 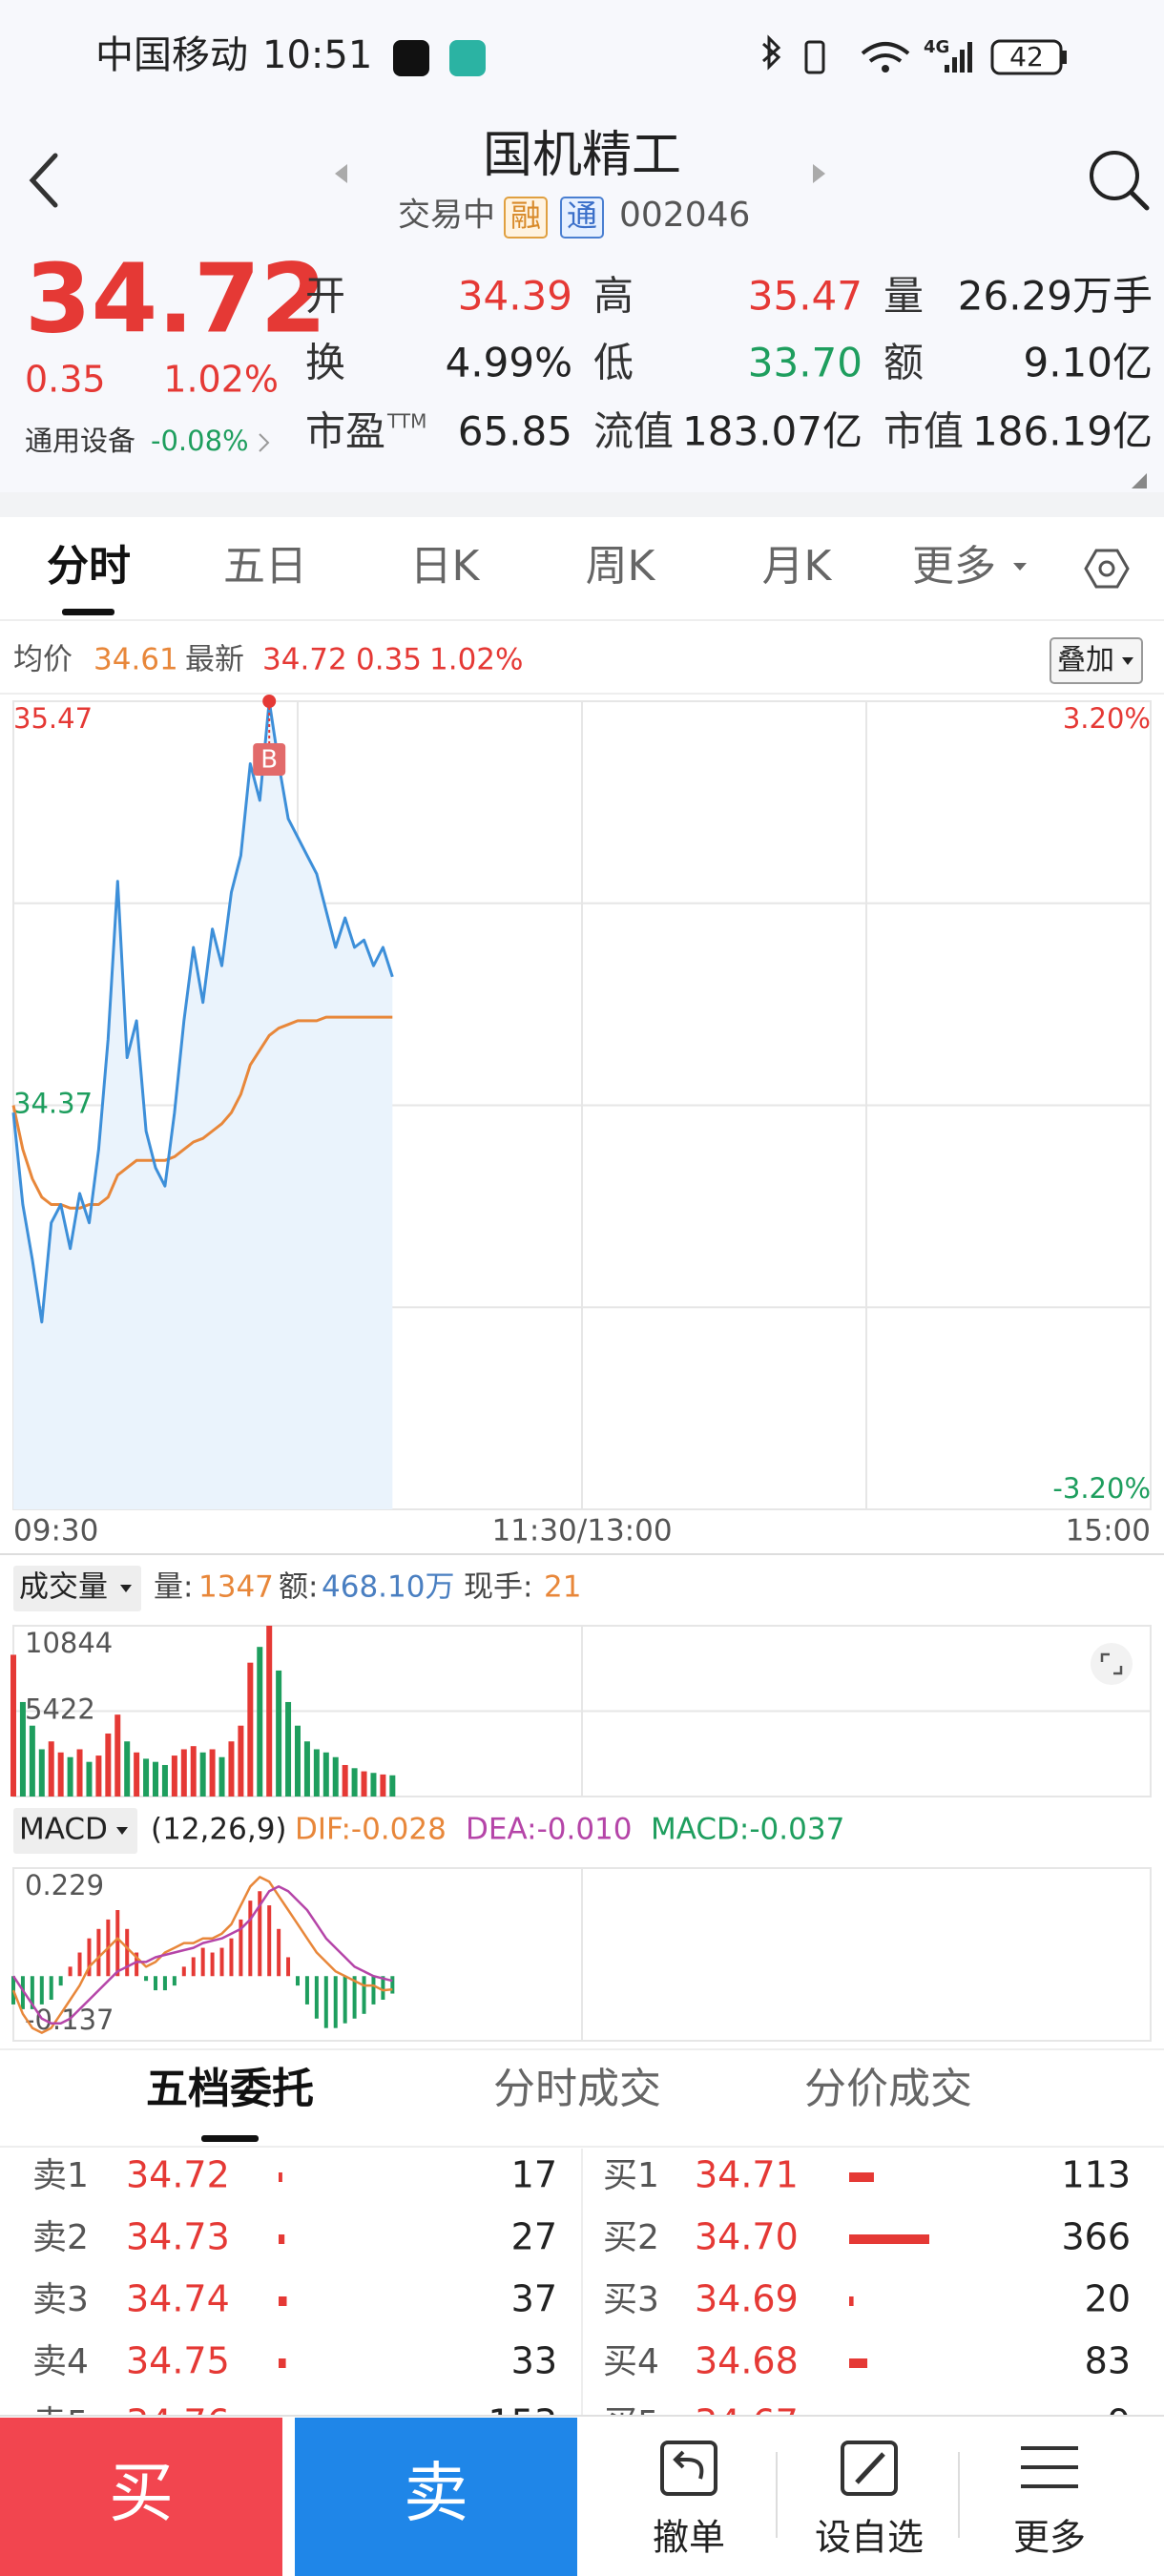 What do you see at coordinates (688, 2468) in the screenshot?
I see `cancel-icon` at bounding box center [688, 2468].